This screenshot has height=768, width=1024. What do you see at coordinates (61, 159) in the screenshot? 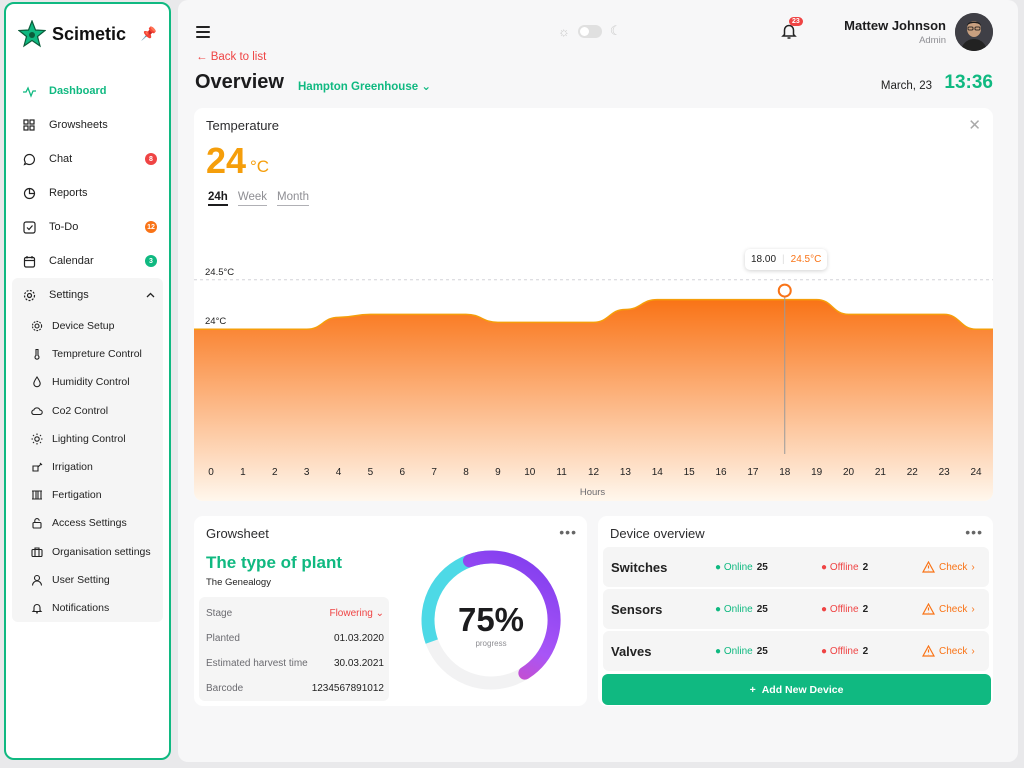
I see `sidebar-item-label: Chat` at bounding box center [61, 159].